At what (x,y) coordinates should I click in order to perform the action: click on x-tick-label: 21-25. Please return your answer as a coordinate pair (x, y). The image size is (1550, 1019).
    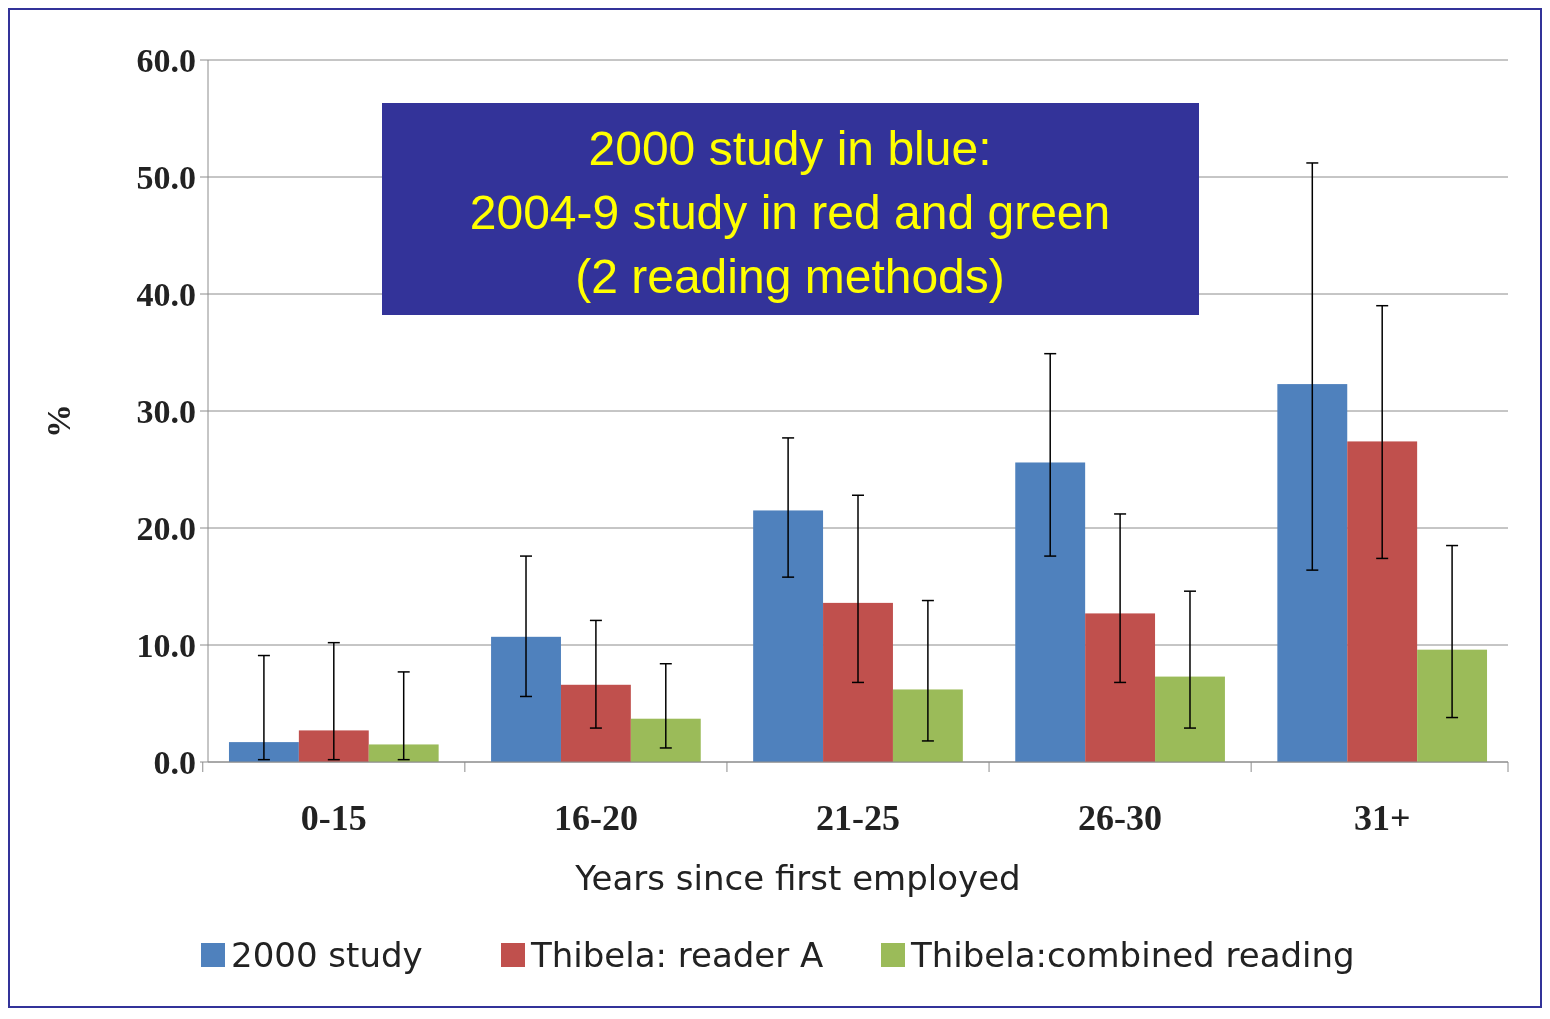
    Looking at the image, I should click on (858, 818).